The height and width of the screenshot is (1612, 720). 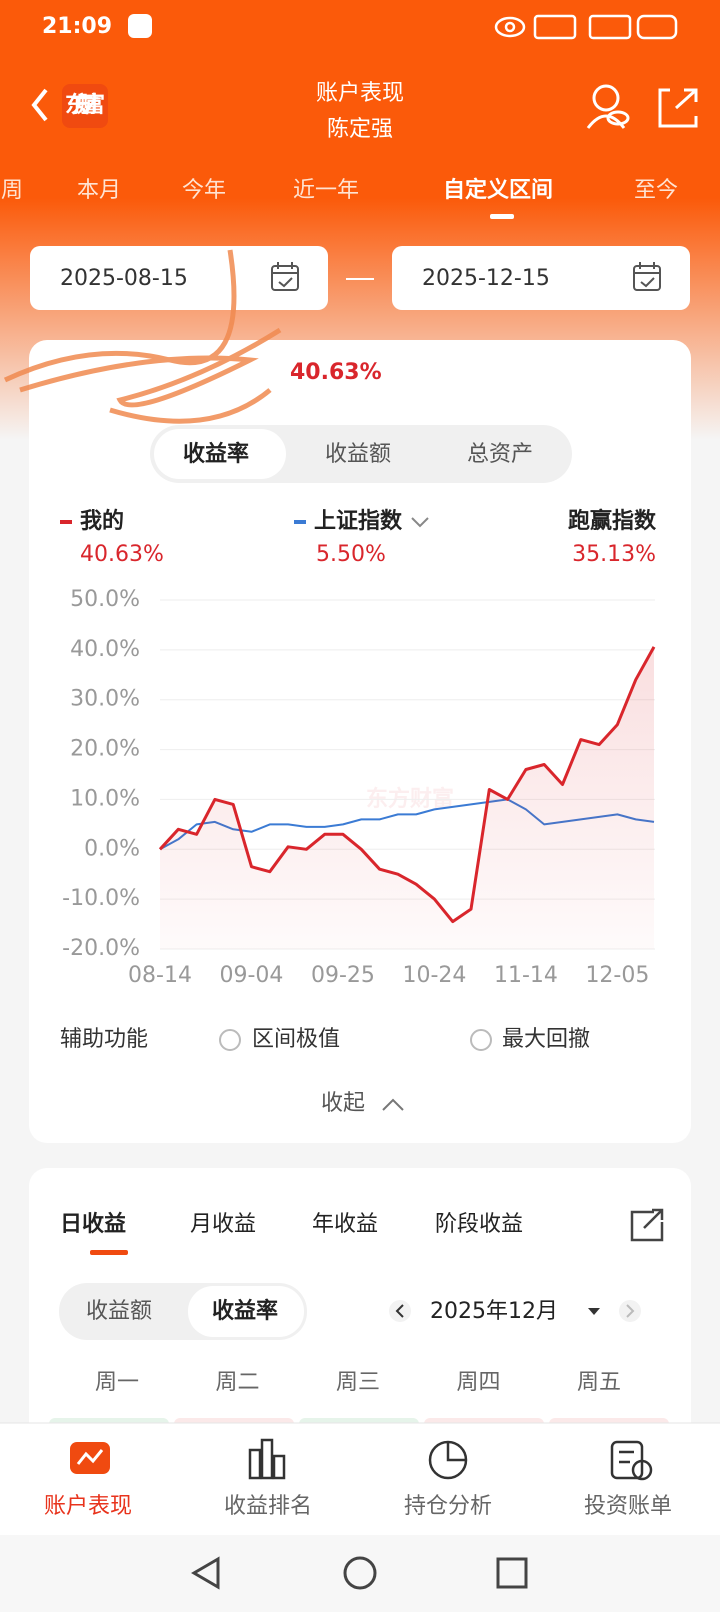 I want to click on status-icons, so click(x=586, y=27).